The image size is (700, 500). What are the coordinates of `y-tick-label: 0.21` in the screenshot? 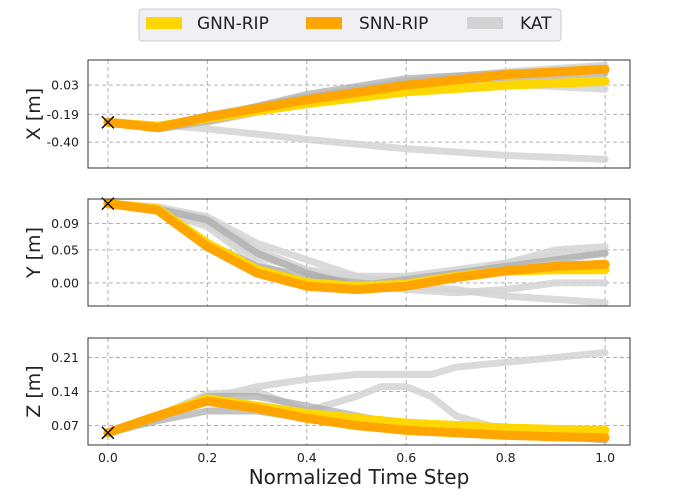 It's located at (65, 357).